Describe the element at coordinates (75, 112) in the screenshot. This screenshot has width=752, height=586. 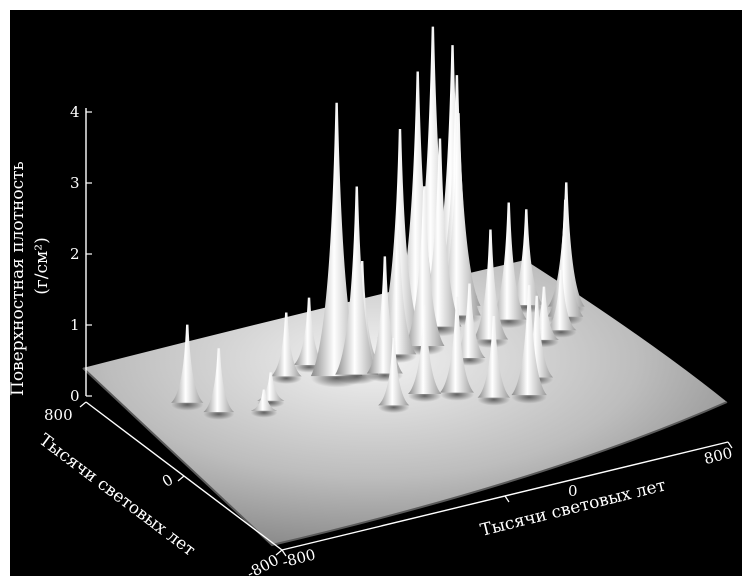
I see `z-tick-4: 4` at that location.